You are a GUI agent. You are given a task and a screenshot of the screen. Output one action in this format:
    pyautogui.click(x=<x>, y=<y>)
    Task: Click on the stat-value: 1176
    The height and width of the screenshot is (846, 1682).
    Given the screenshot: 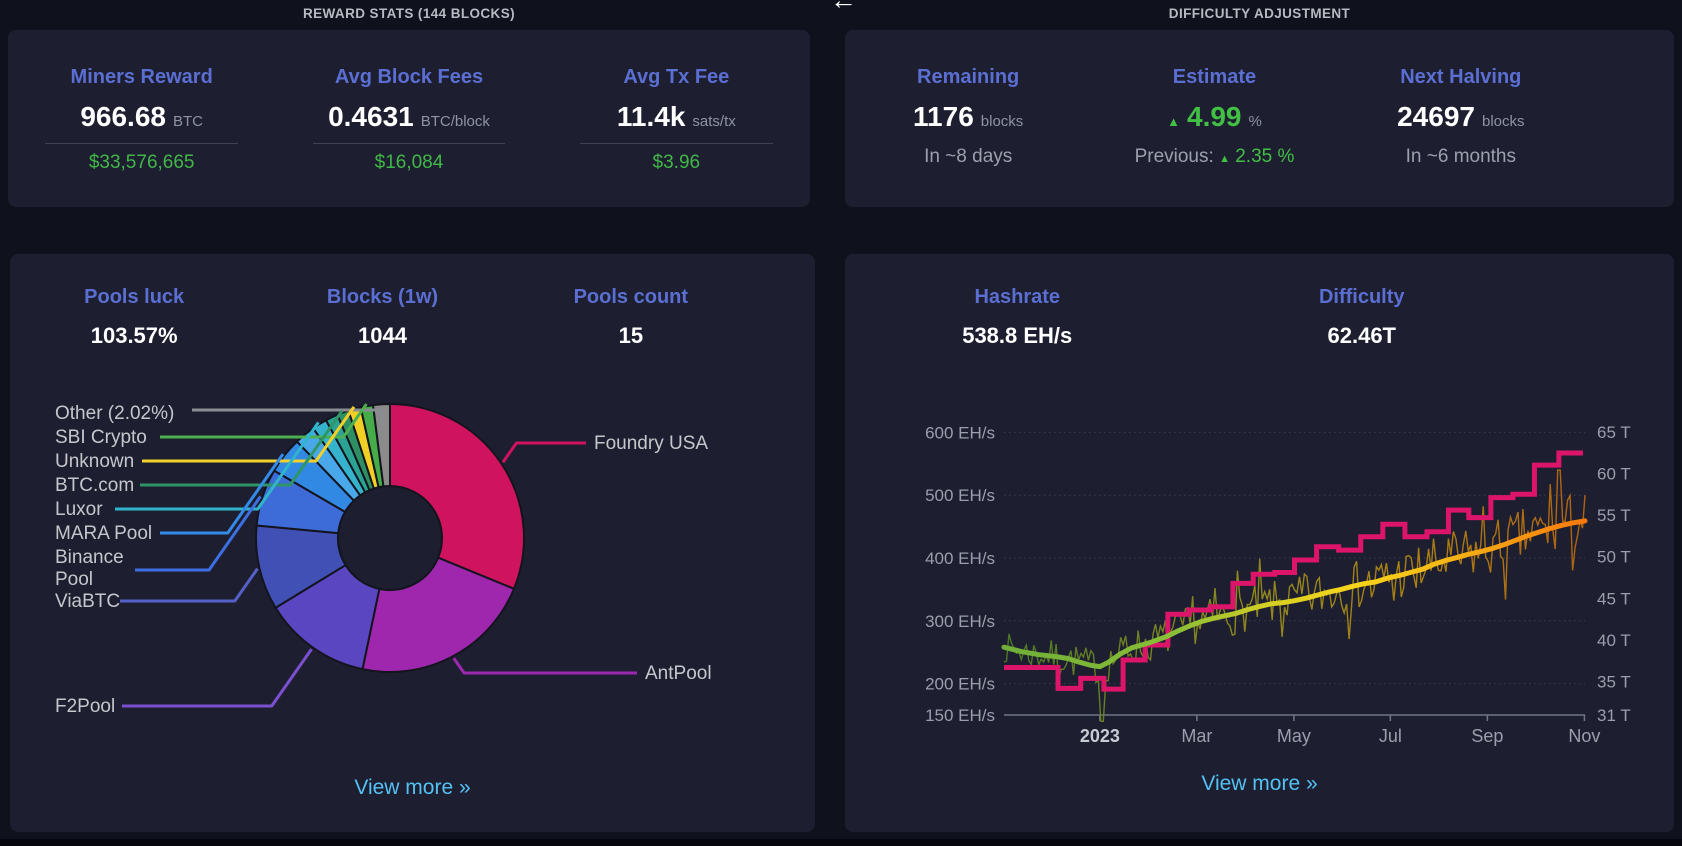 What is the action you would take?
    pyautogui.click(x=943, y=116)
    